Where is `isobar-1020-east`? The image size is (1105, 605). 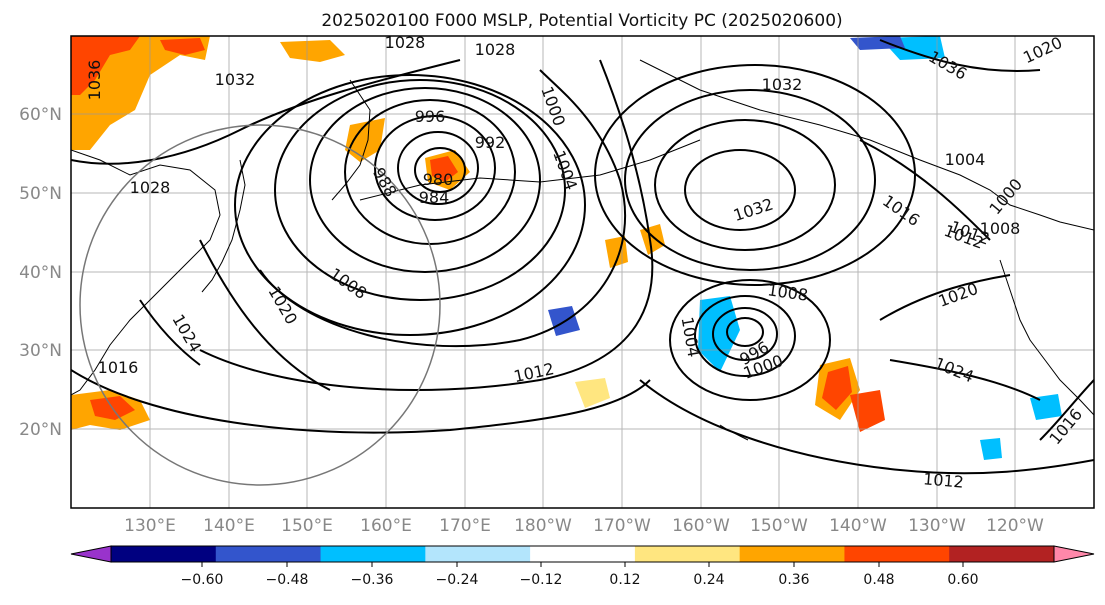 isobar-1020-east is located at coordinates (945, 297).